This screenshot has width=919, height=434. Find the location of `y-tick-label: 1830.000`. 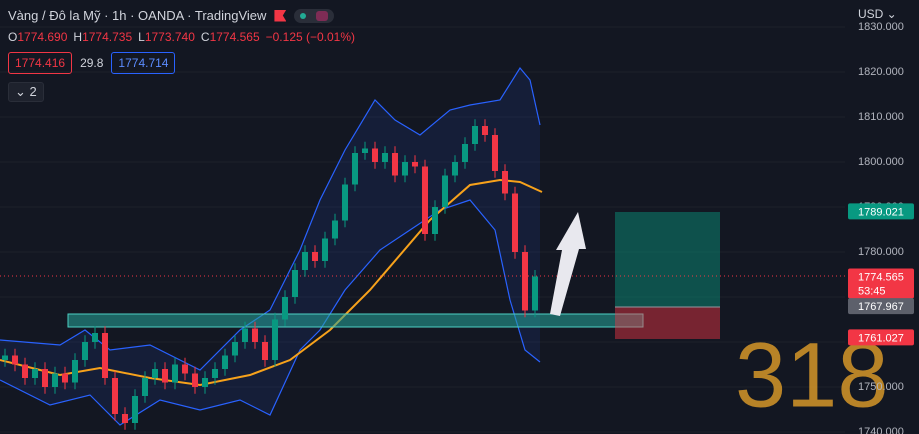

y-tick-label: 1830.000 is located at coordinates (881, 27).